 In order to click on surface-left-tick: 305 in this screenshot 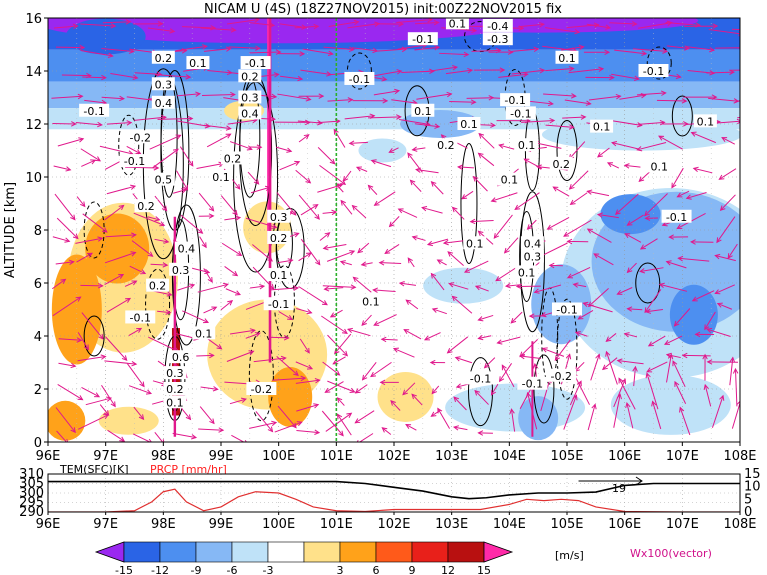, I will do `click(31, 484)`.